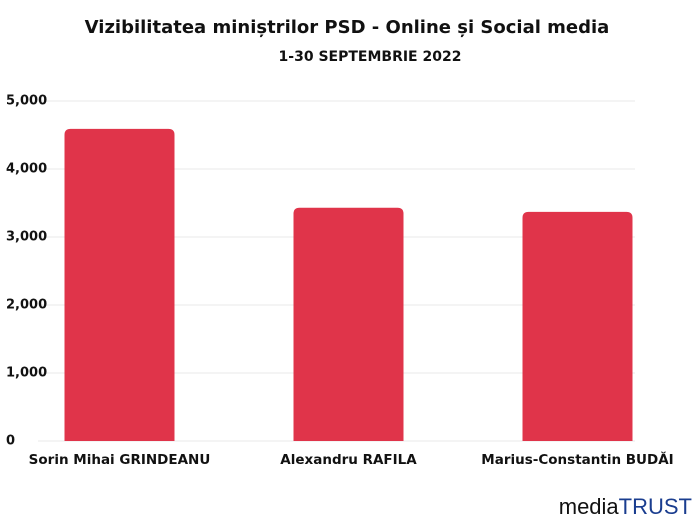 This screenshot has height=524, width=694. What do you see at coordinates (26, 237) in the screenshot?
I see `y-tick-label: 3,000` at bounding box center [26, 237].